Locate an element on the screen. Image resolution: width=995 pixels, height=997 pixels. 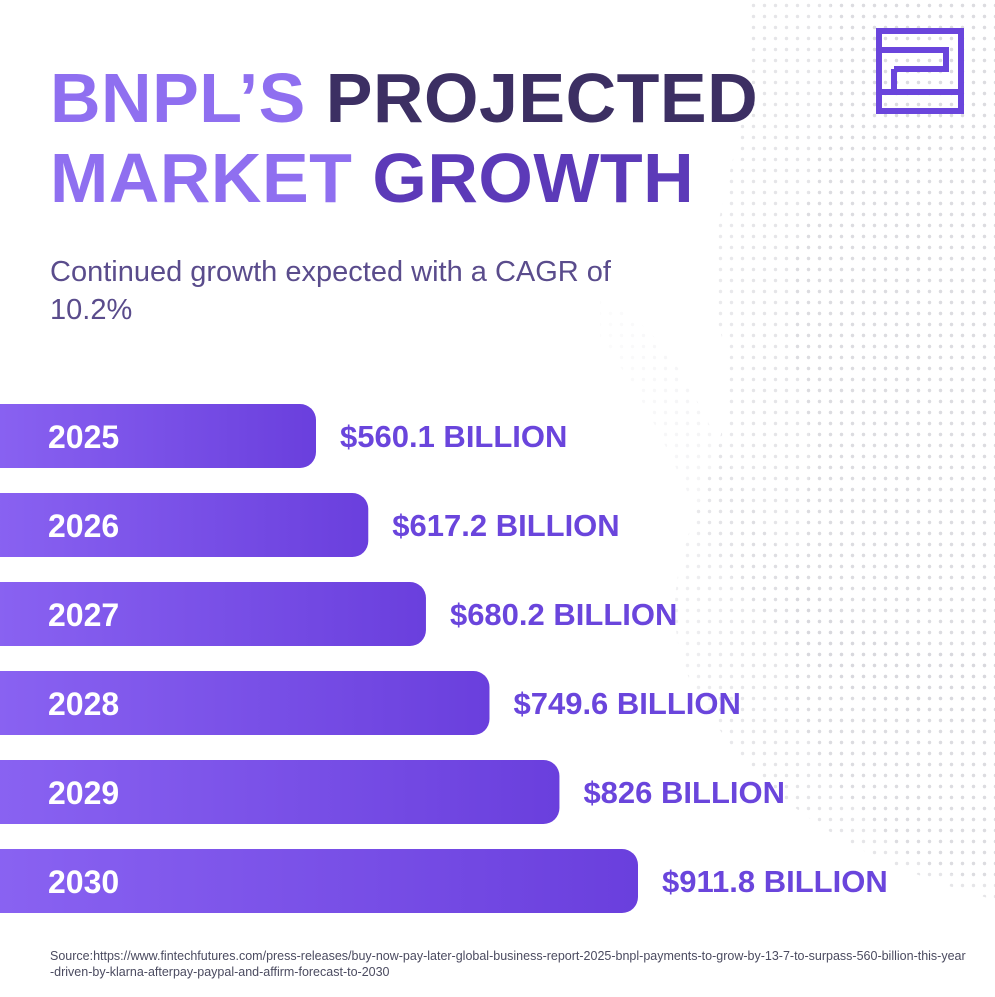
value-label-2028: $749.6 BILLION is located at coordinates (626, 703).